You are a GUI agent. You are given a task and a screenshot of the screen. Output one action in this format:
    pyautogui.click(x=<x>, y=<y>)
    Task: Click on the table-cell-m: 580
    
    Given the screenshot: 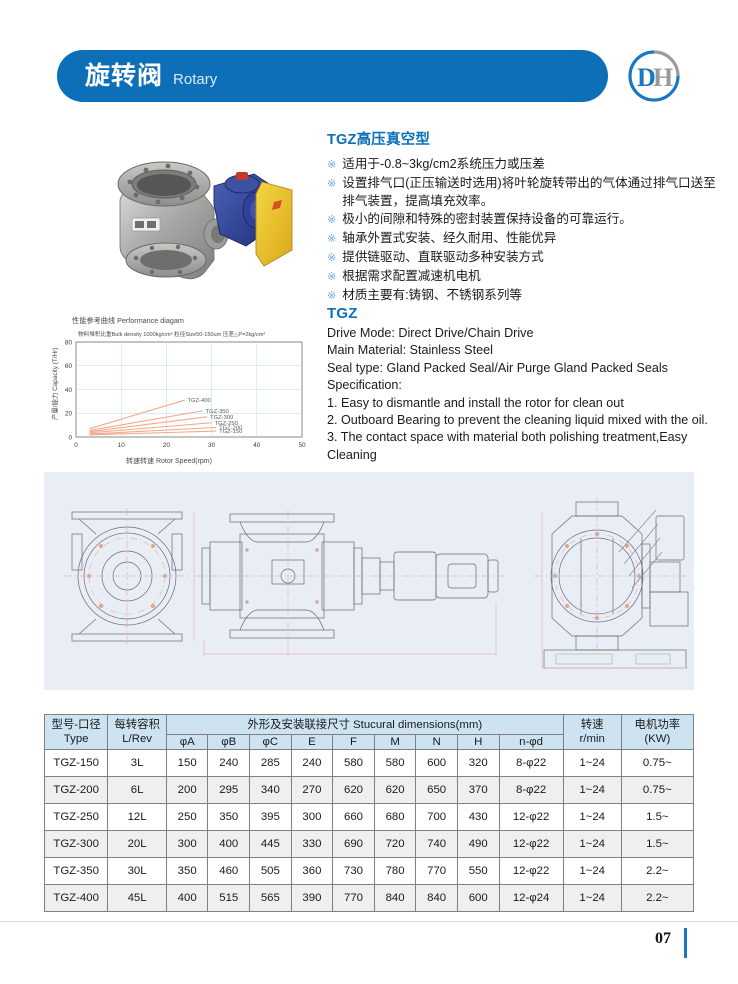 What is the action you would take?
    pyautogui.click(x=395, y=763)
    